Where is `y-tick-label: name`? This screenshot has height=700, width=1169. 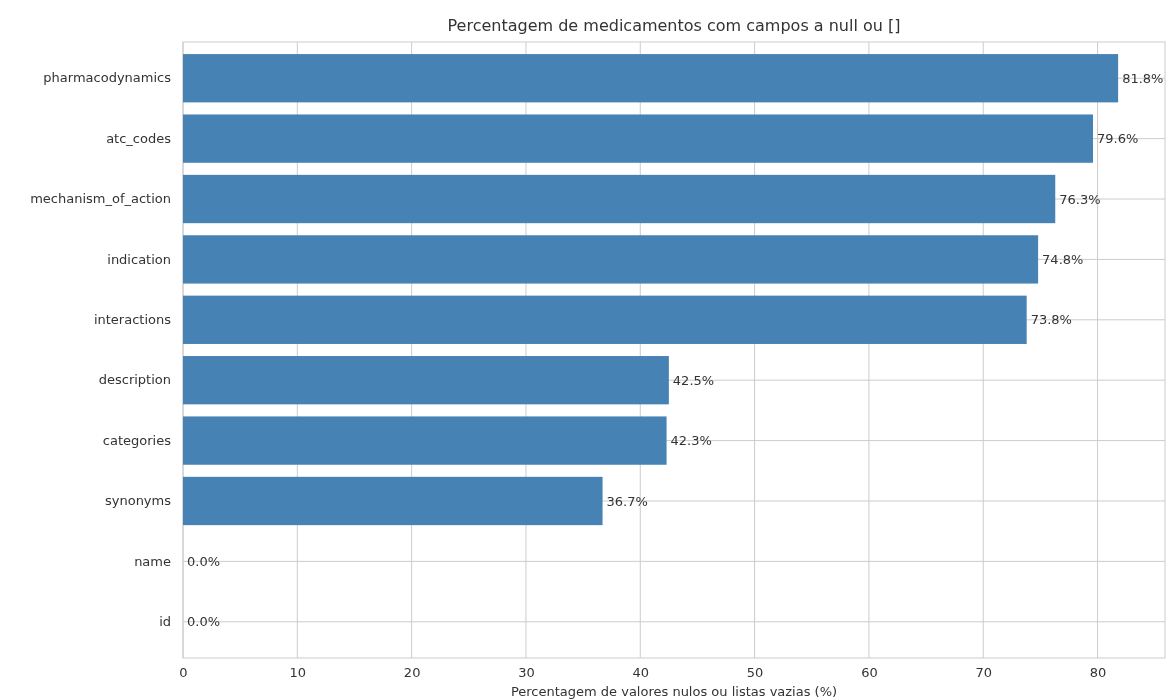 y-tick-label: name is located at coordinates (152, 561).